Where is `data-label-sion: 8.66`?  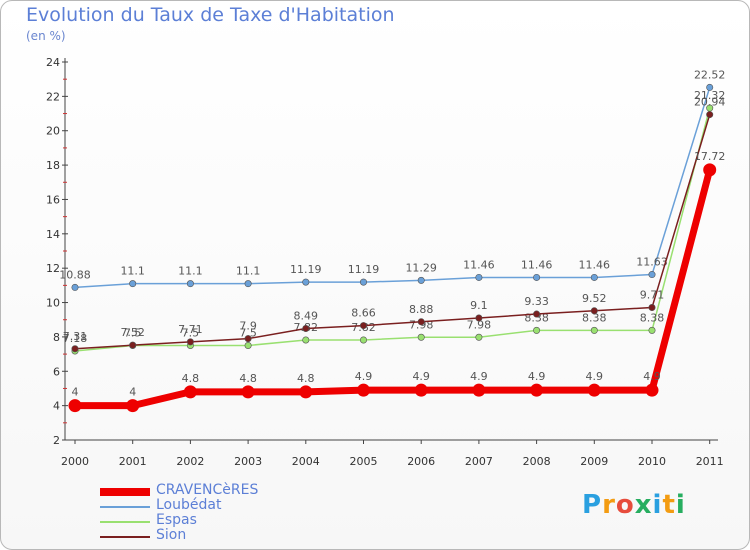
data-label-sion: 8.66 is located at coordinates (363, 313).